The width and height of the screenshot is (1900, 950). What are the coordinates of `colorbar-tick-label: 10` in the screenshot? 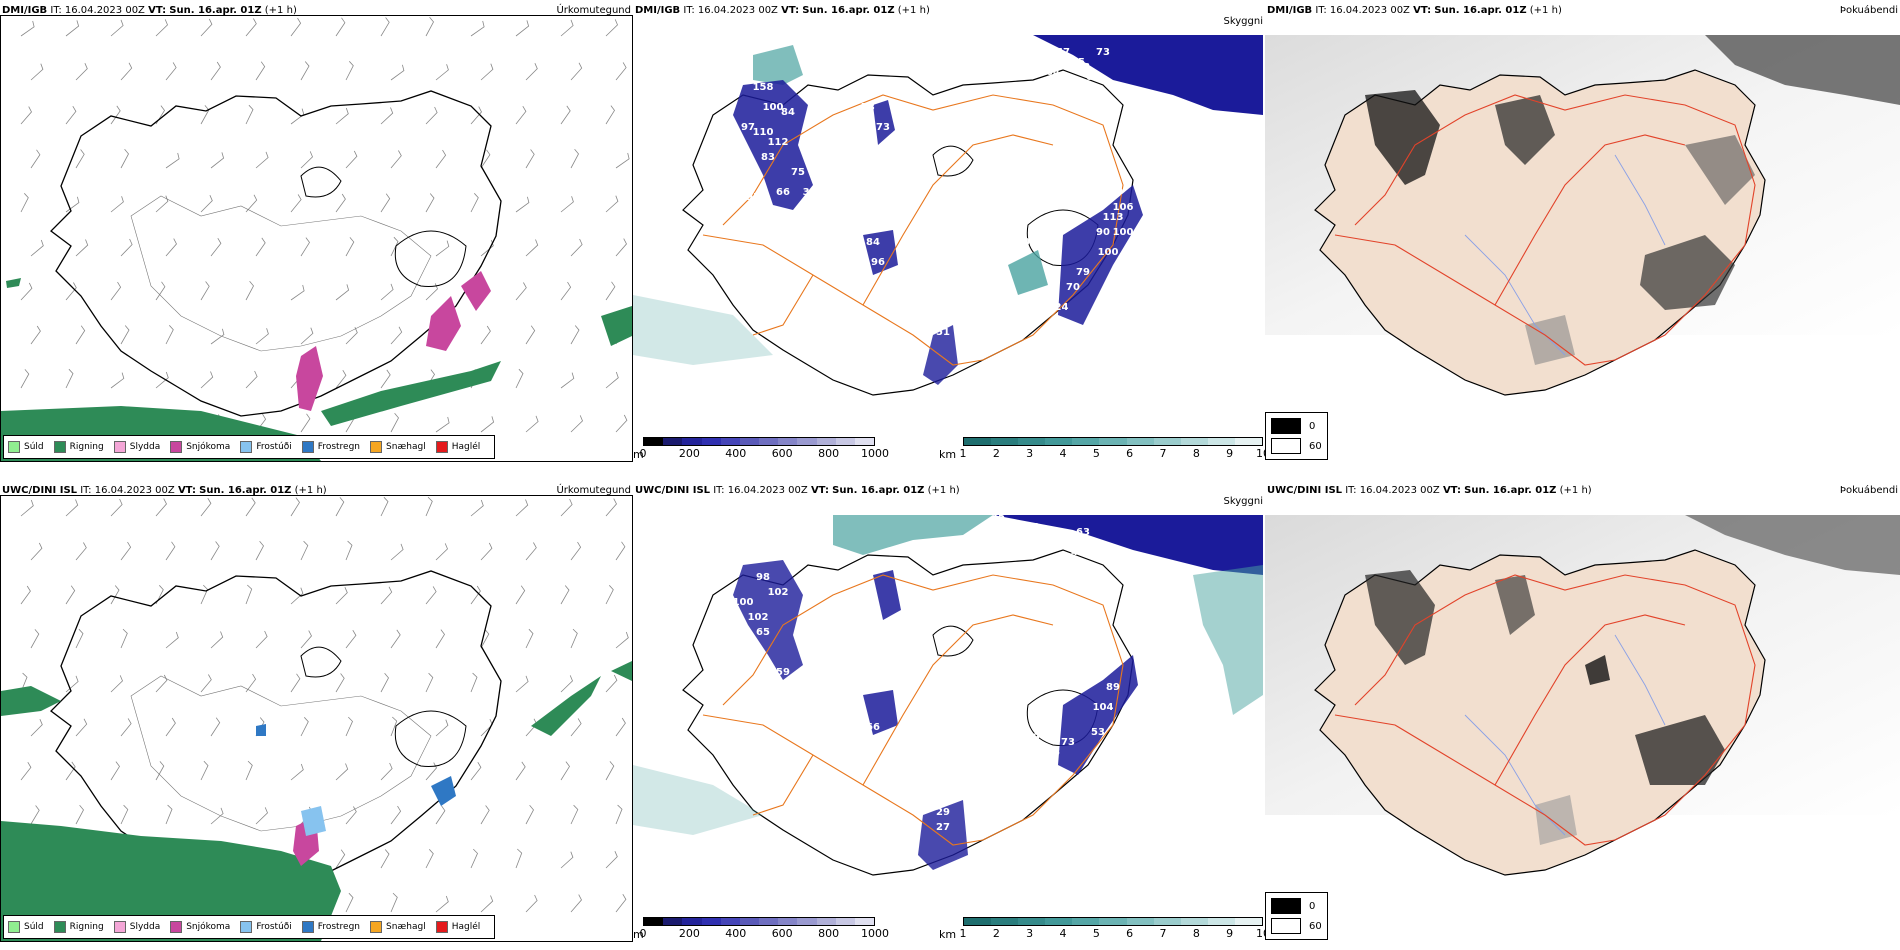 It's located at (1260, 933).